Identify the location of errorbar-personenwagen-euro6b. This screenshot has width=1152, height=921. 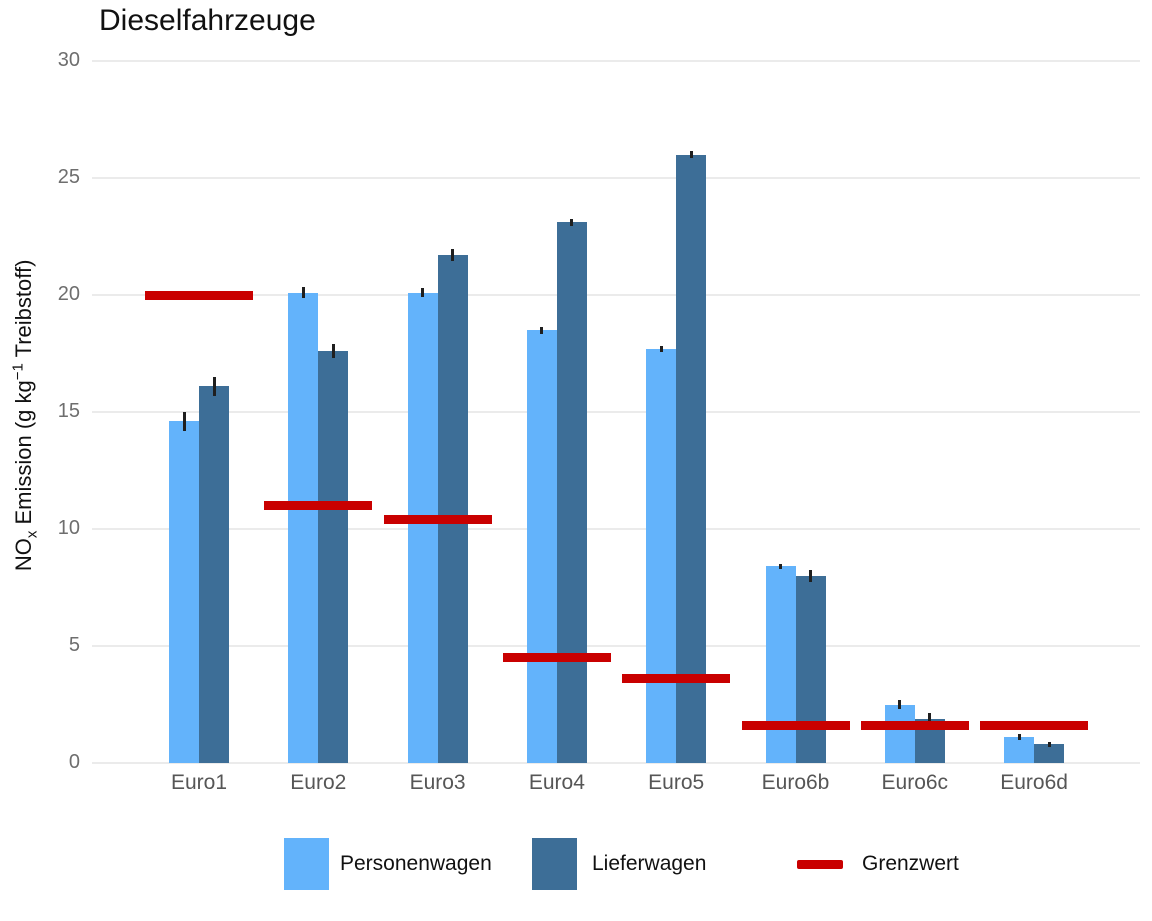
(780, 566).